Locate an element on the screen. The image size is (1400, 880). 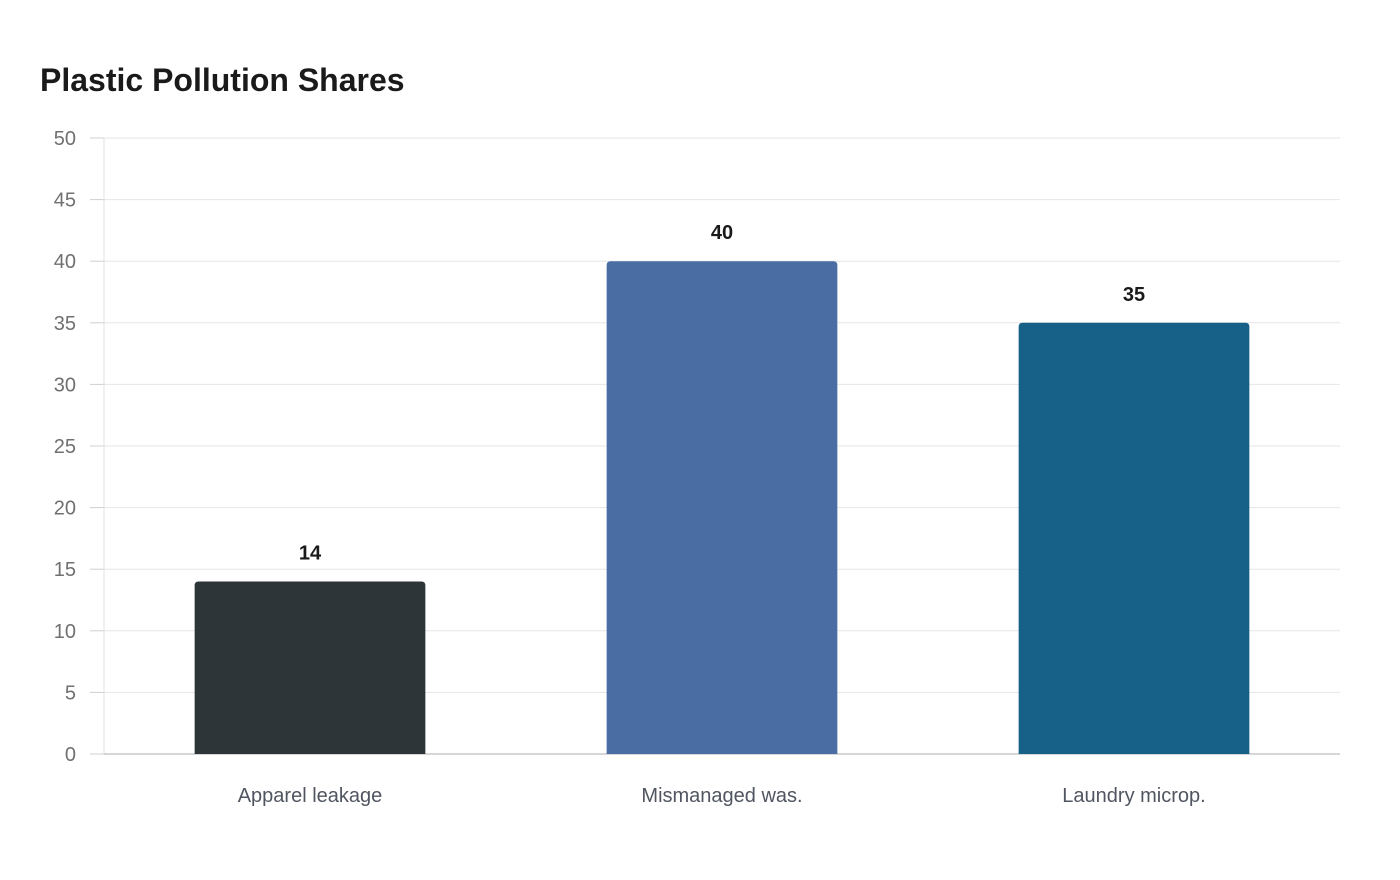
y-tick-label: 30 is located at coordinates (65, 385).